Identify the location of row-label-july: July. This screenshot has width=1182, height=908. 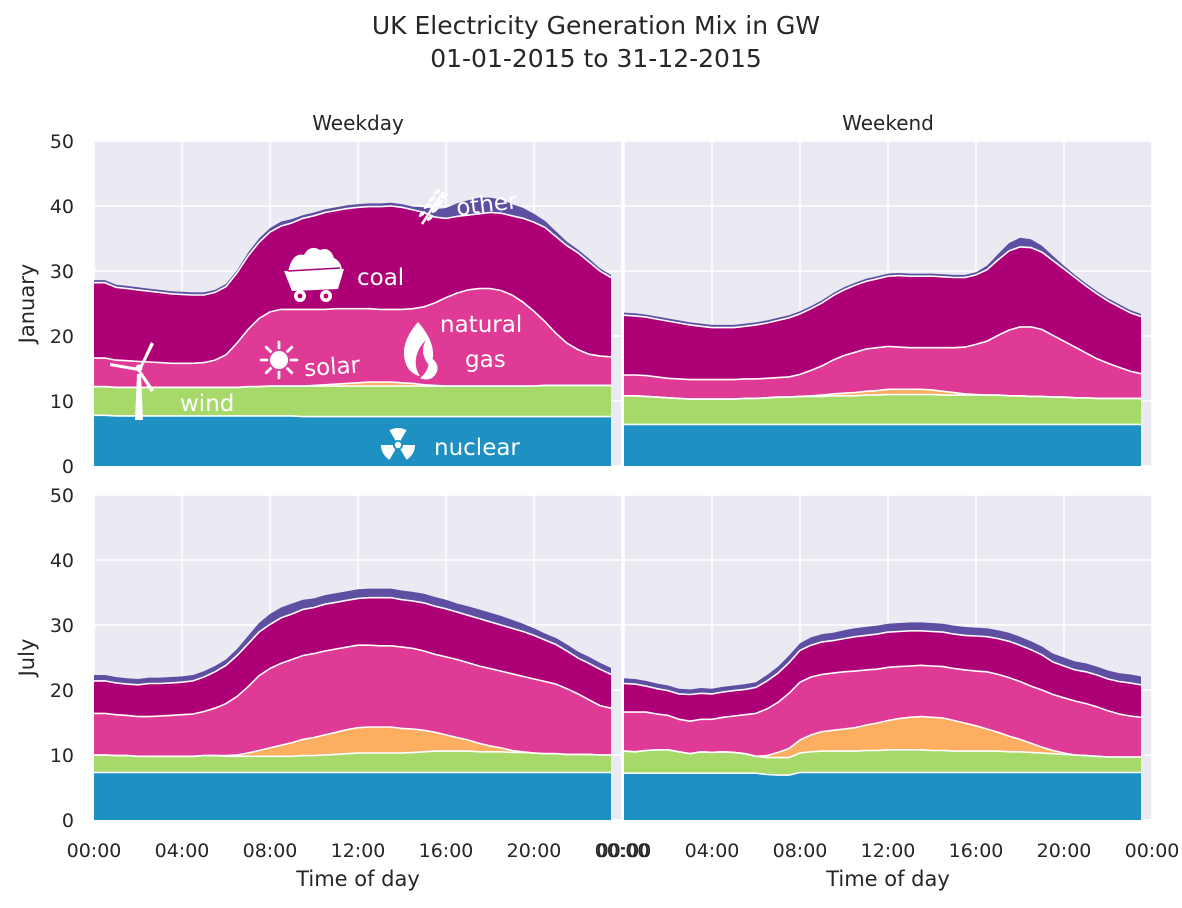
(27, 659).